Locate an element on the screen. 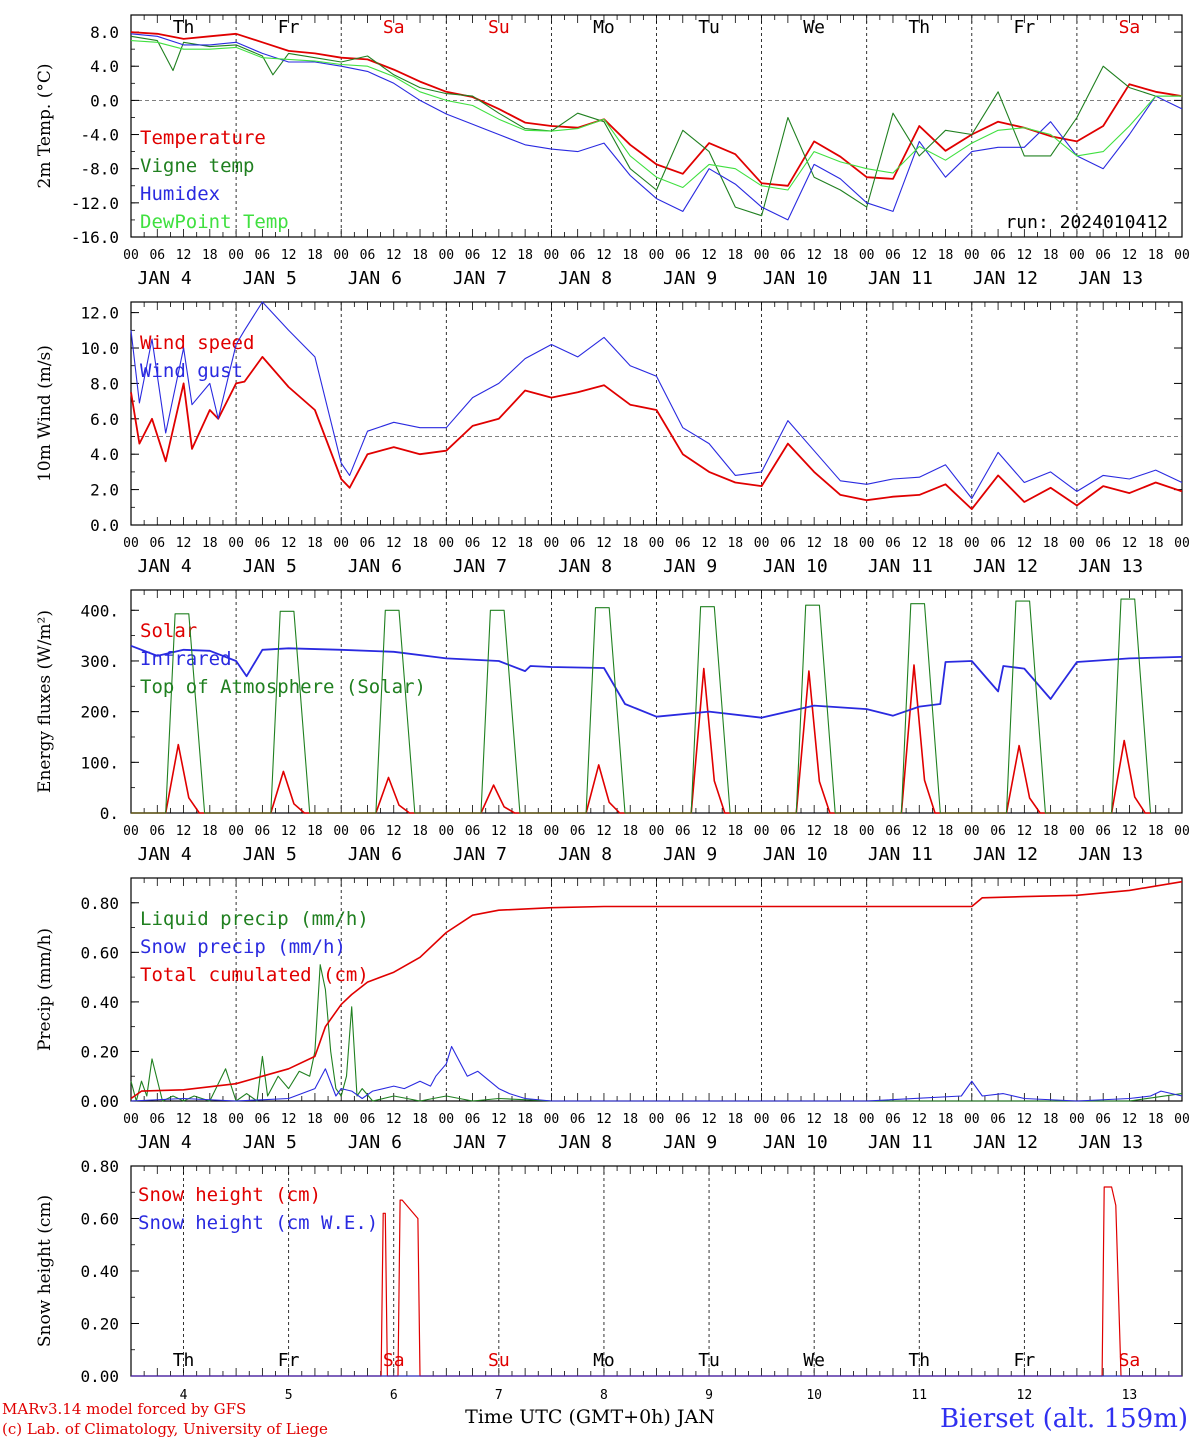 This screenshot has width=1194, height=1440. y-tick-label: 0. is located at coordinates (109, 813).